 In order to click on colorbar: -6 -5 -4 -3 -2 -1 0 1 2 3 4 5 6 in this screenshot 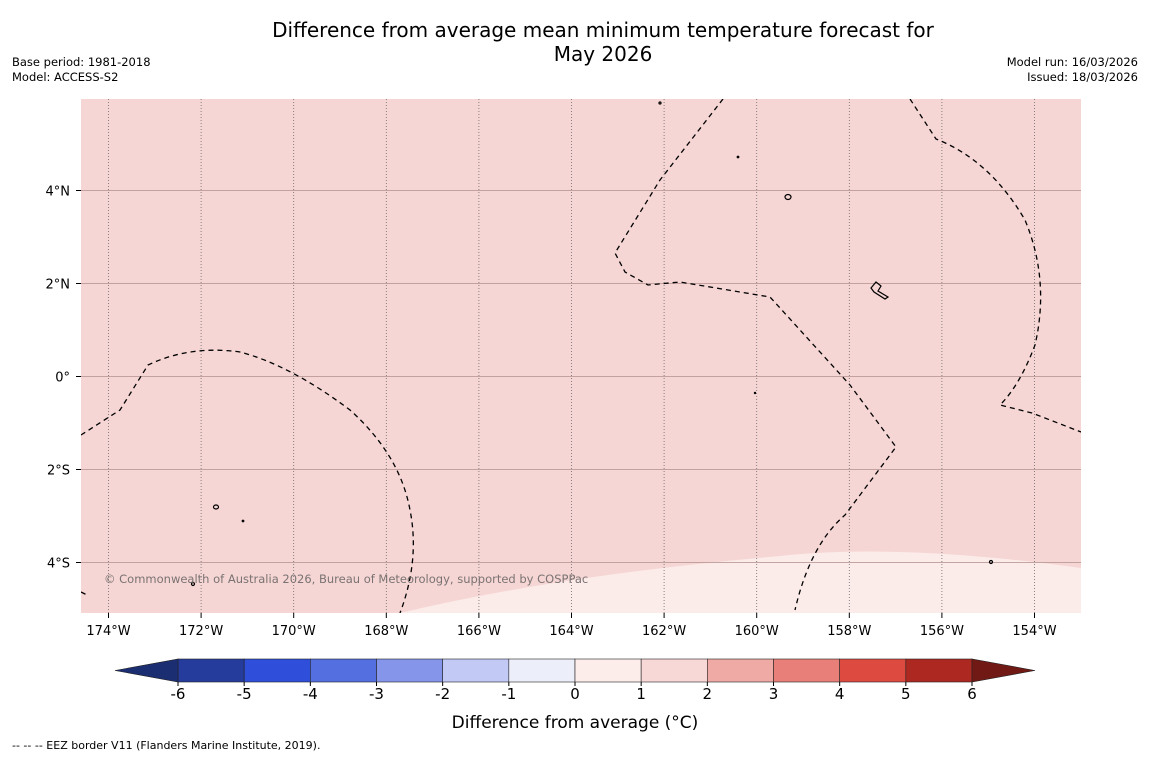, I will do `click(575, 680)`.